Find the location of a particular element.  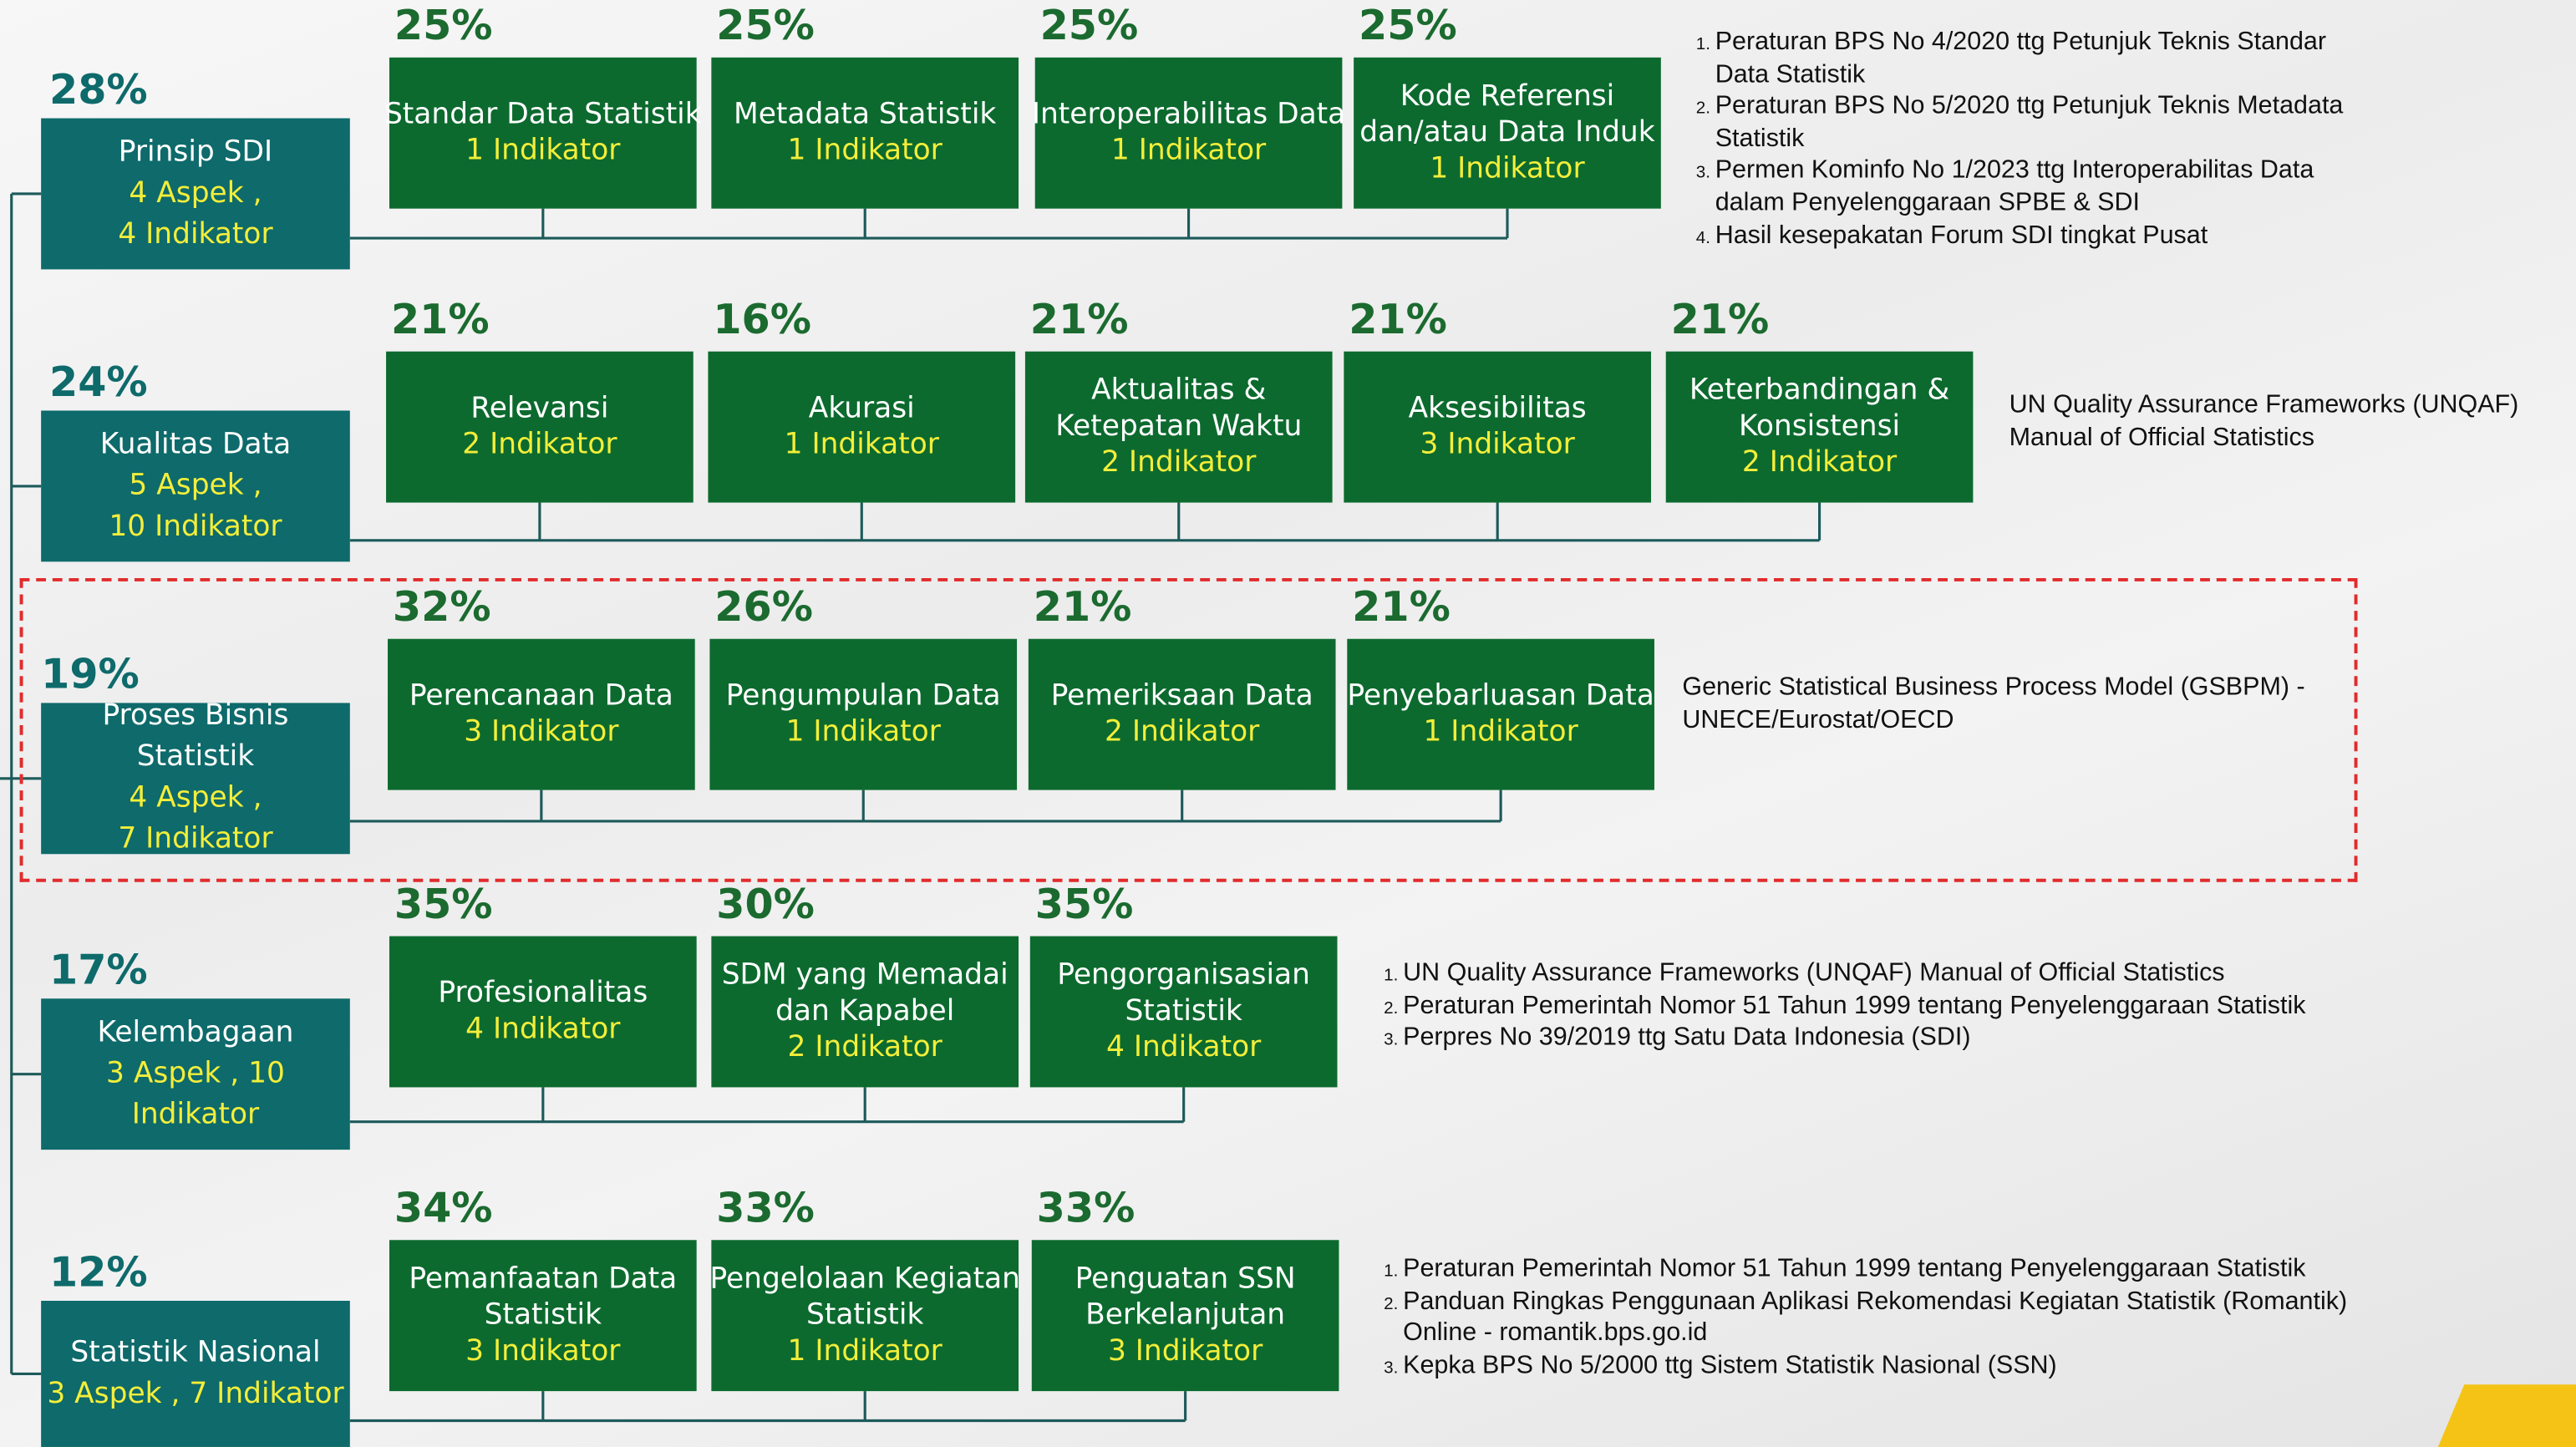

aspect-title: Ketepatan Waktu is located at coordinates (1179, 427).